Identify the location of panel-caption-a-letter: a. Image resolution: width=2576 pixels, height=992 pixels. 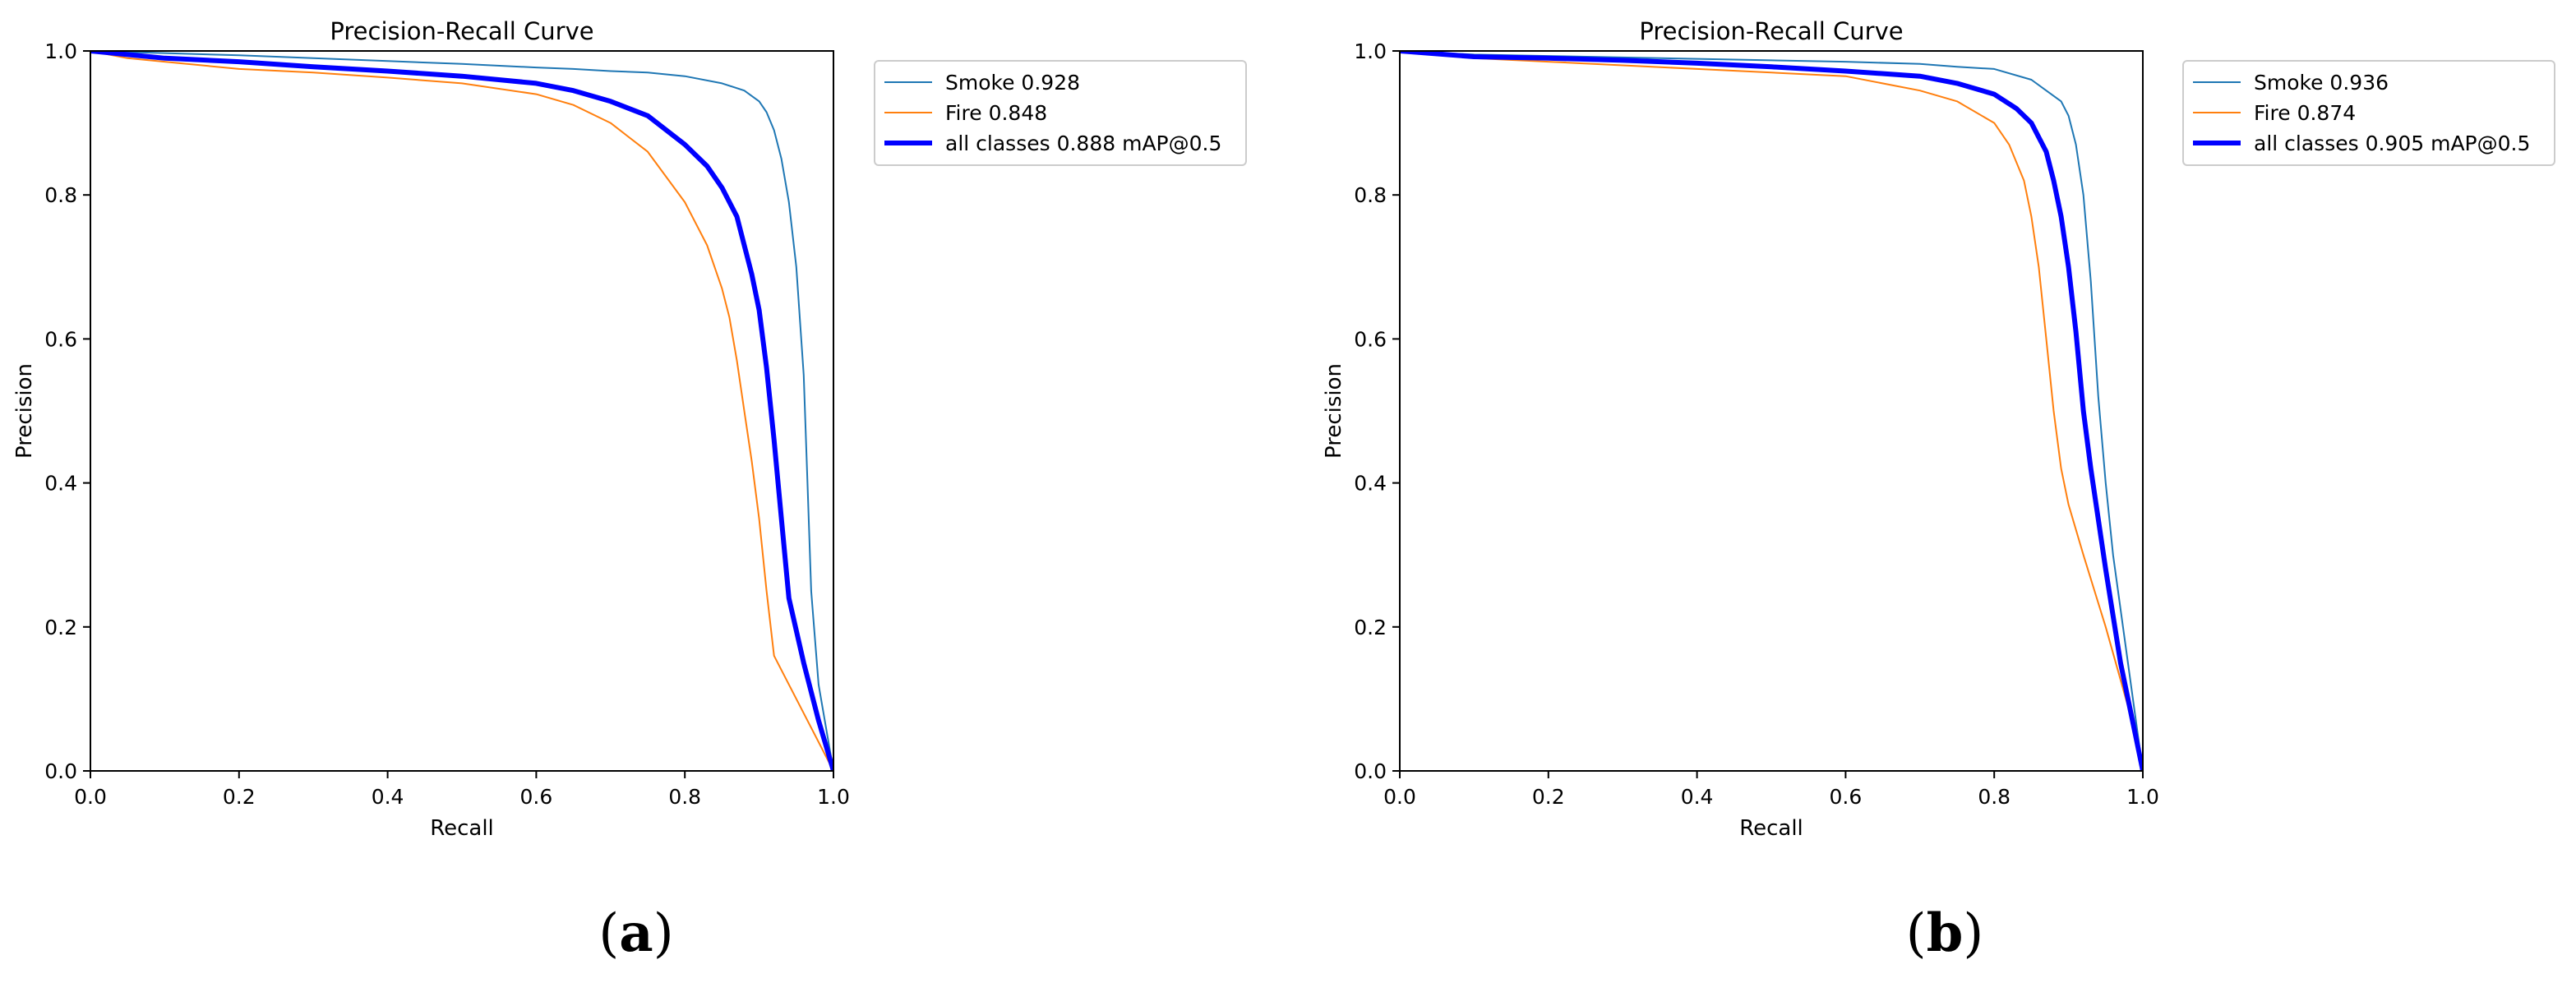
(636, 933).